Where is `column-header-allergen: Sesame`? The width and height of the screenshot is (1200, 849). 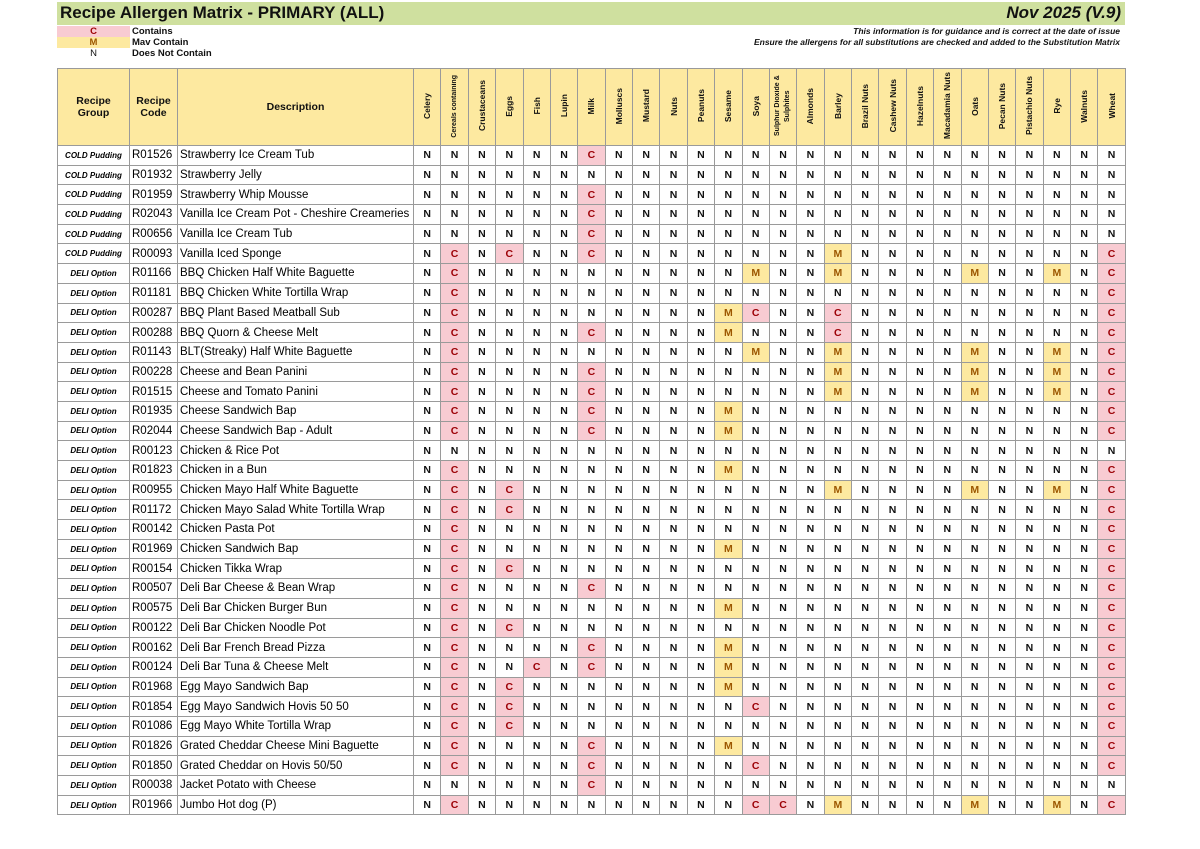 column-header-allergen: Sesame is located at coordinates (728, 107).